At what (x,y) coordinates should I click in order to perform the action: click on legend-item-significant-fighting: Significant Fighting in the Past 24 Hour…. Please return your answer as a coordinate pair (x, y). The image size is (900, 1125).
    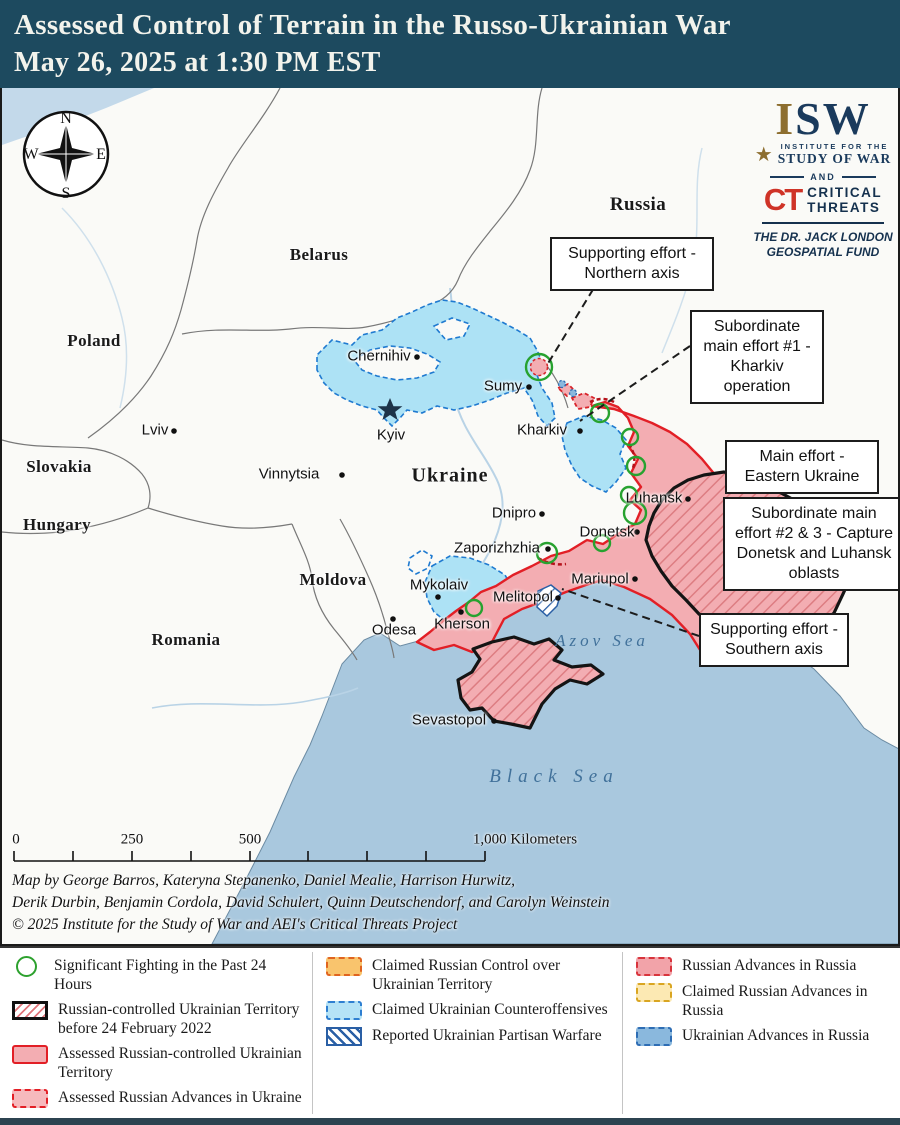
    Looking at the image, I should click on (158, 975).